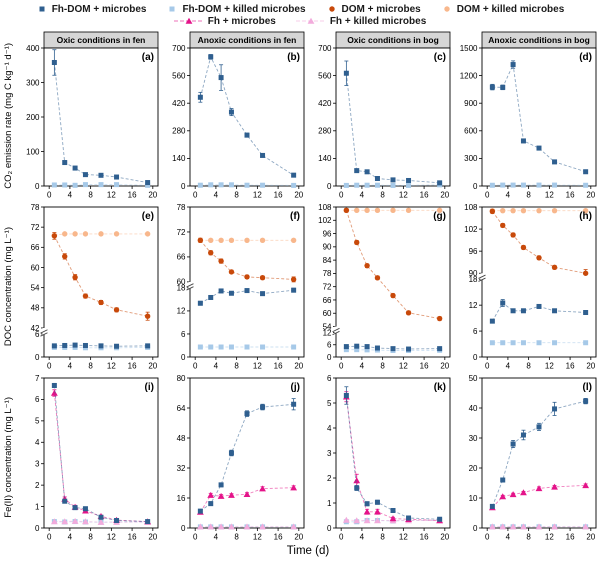  I want to click on x-axis-title: Time (d), so click(308, 551).